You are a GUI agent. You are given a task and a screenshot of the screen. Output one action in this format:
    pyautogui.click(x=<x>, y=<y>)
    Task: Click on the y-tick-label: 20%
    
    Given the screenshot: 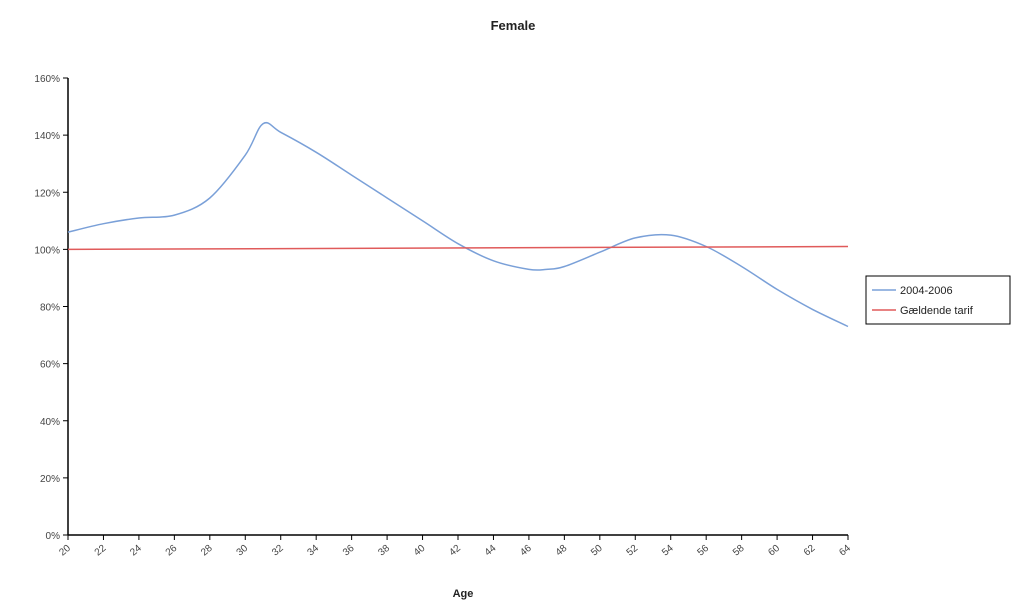 What is the action you would take?
    pyautogui.click(x=50, y=479)
    